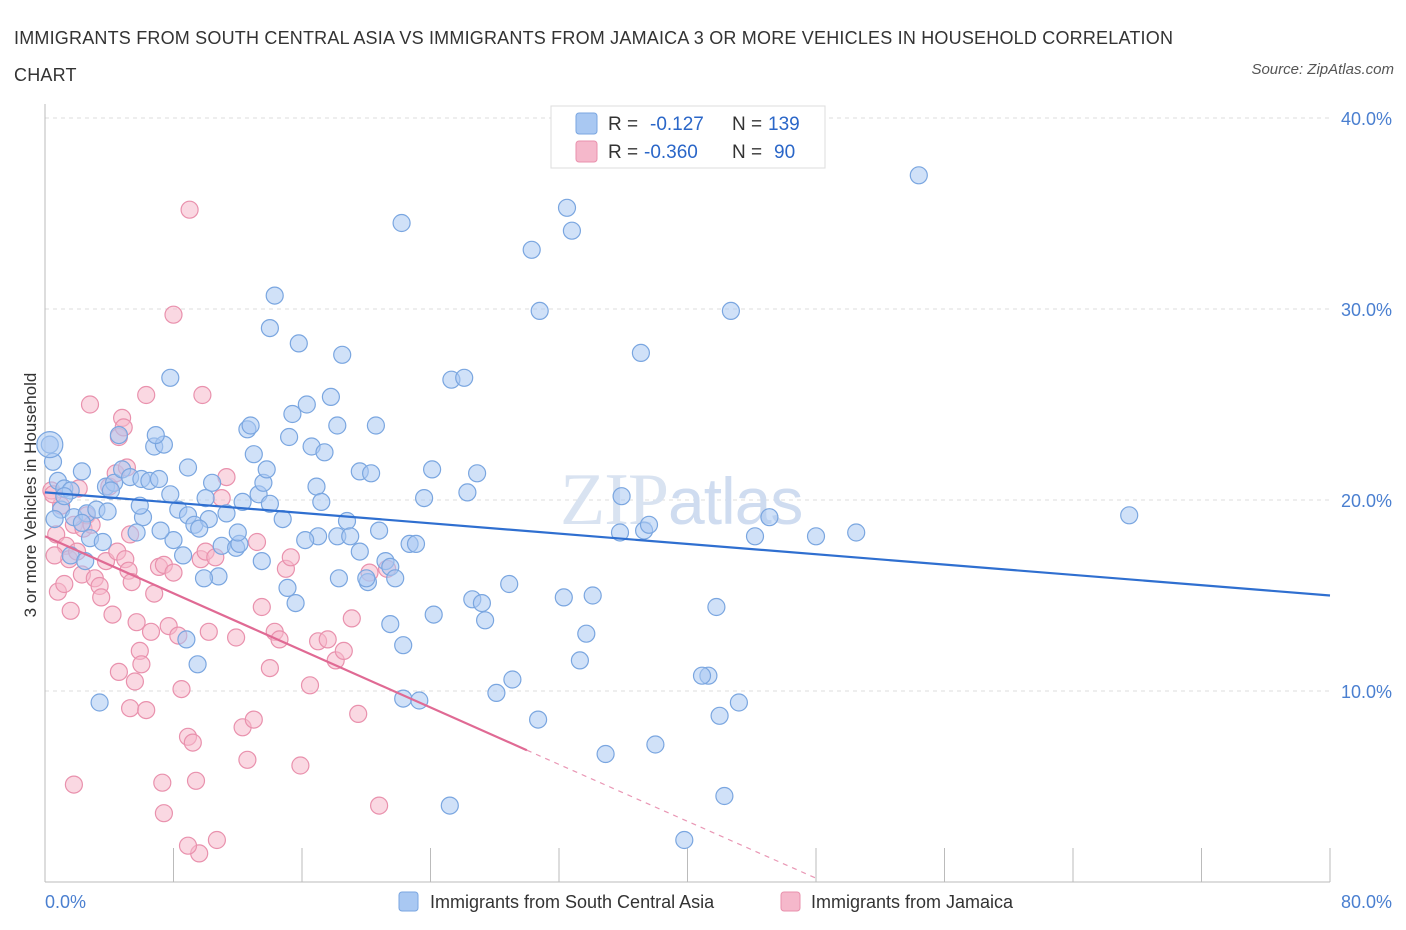  What do you see at coordinates (586, 123) in the screenshot?
I see `legend-swatch-blue` at bounding box center [586, 123].